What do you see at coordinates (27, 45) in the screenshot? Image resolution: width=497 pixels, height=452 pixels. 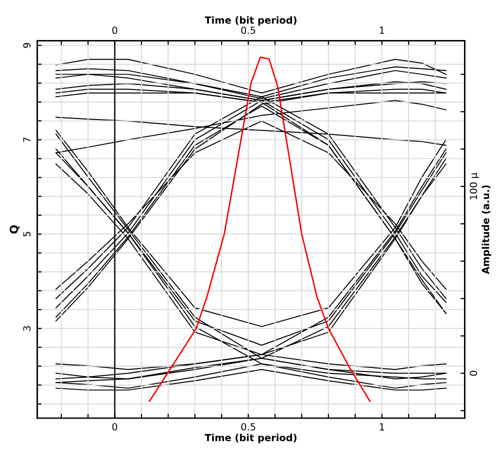 I see `y-tick-label: 9` at bounding box center [27, 45].